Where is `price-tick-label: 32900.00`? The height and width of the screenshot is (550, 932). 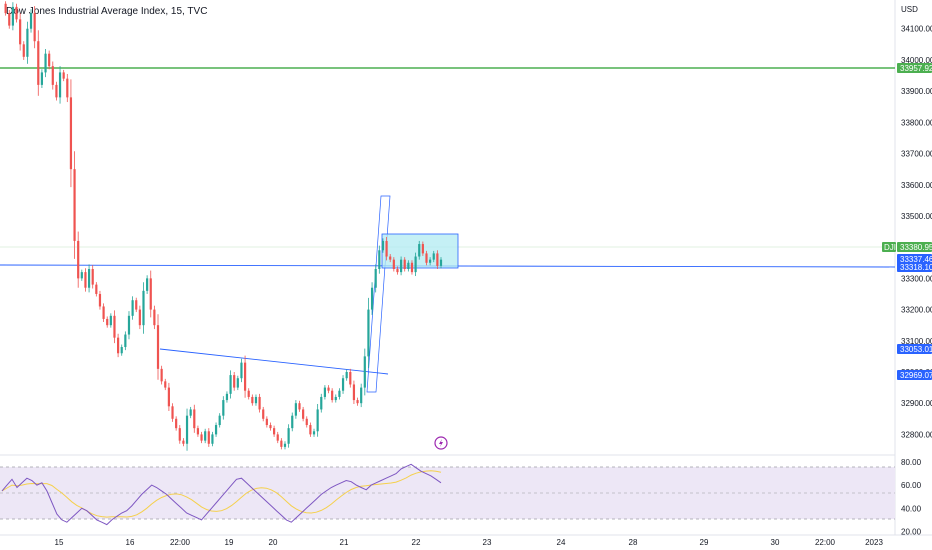
price-tick-label: 32900.00 is located at coordinates (916, 403).